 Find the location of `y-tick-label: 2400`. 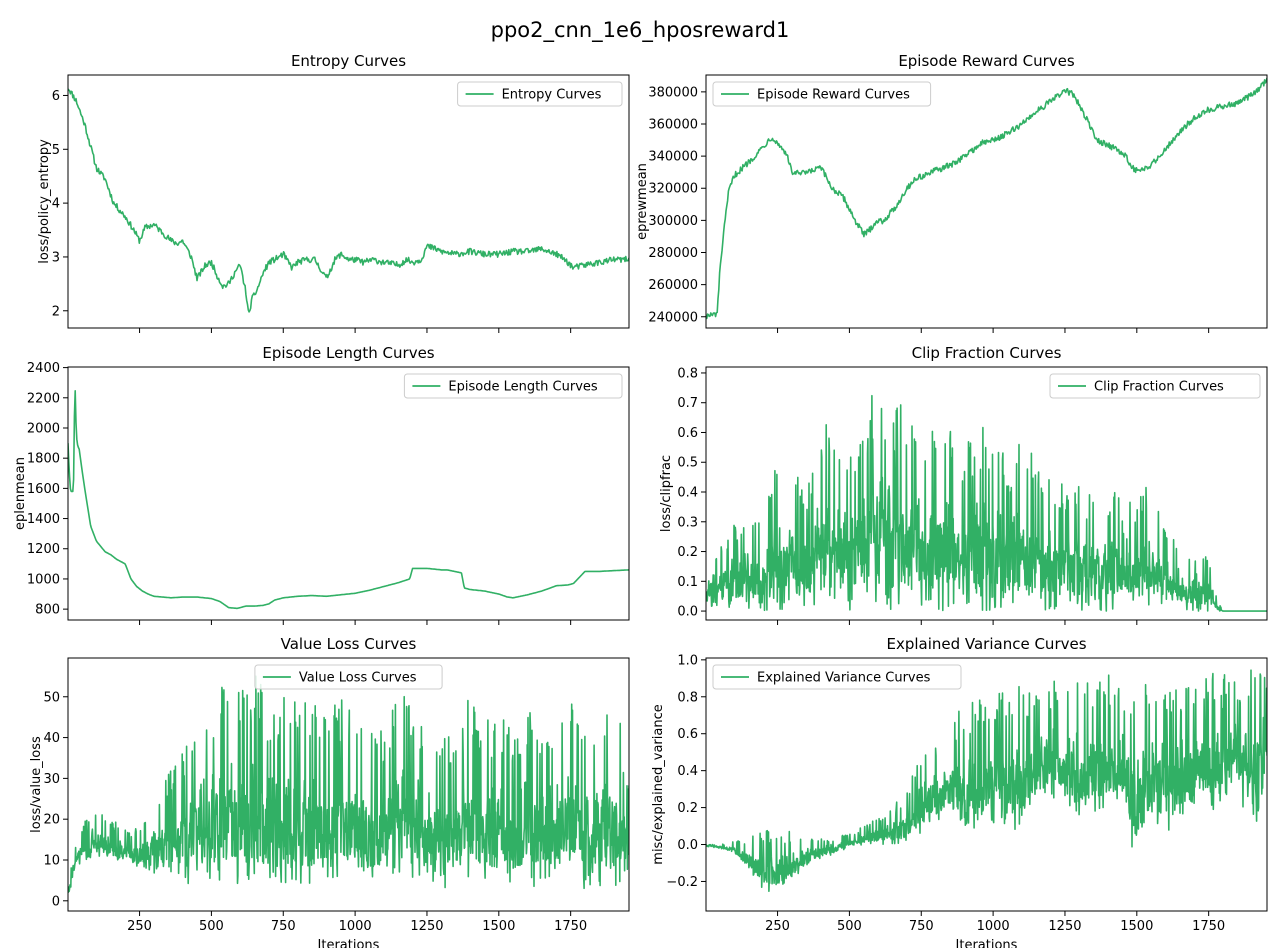

y-tick-label: 2400 is located at coordinates (43, 368).